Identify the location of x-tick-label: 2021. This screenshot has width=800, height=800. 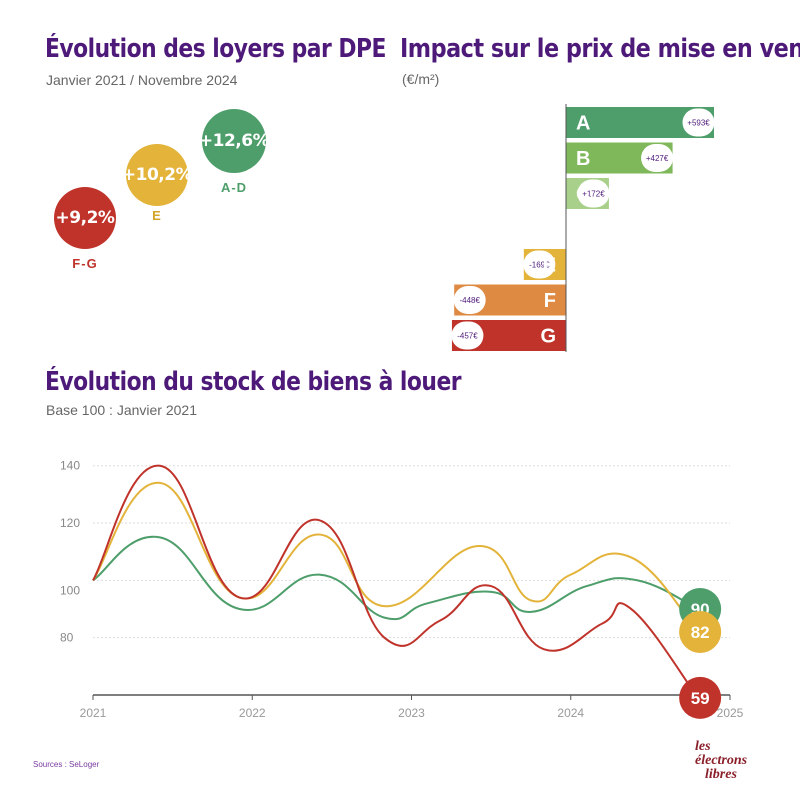
(93, 713).